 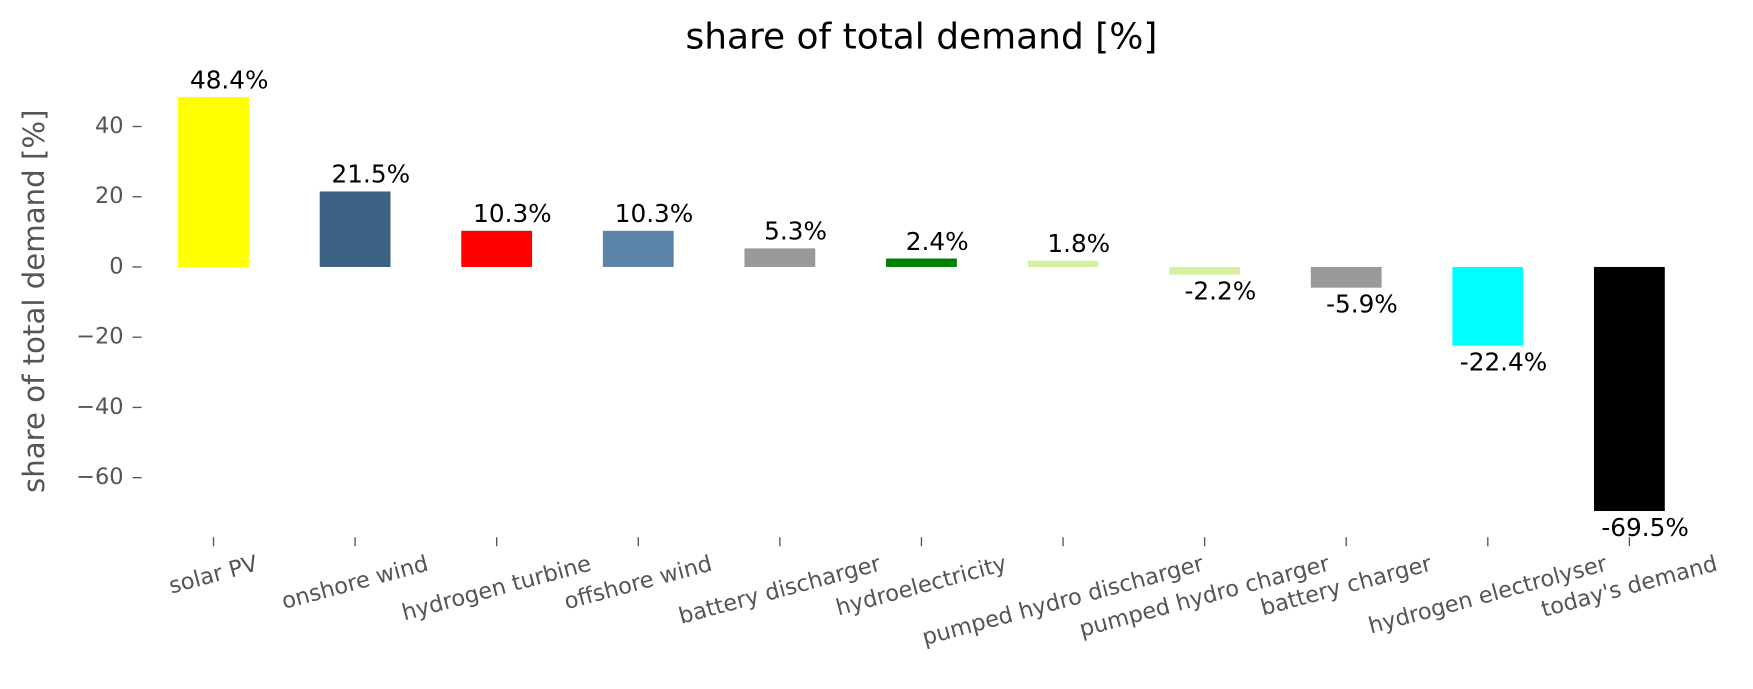 What do you see at coordinates (1644, 527) in the screenshot?
I see `value-label: -69.5%` at bounding box center [1644, 527].